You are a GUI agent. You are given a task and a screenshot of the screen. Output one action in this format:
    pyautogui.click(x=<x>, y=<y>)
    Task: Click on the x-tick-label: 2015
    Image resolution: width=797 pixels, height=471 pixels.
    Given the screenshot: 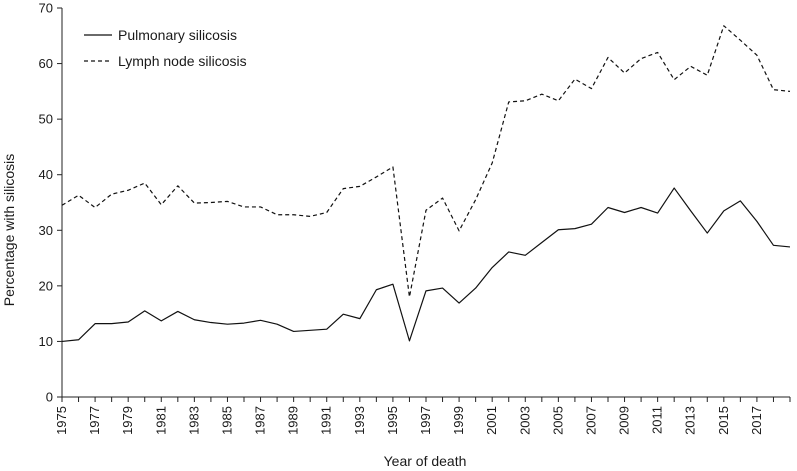 What is the action you would take?
    pyautogui.click(x=723, y=420)
    